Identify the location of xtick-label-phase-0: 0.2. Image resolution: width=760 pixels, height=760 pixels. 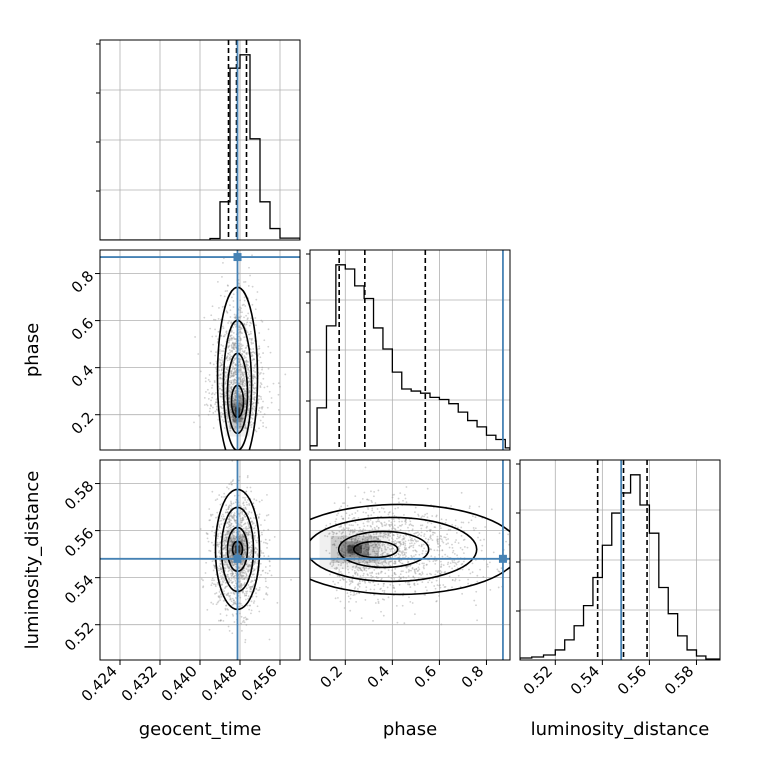
(332, 677).